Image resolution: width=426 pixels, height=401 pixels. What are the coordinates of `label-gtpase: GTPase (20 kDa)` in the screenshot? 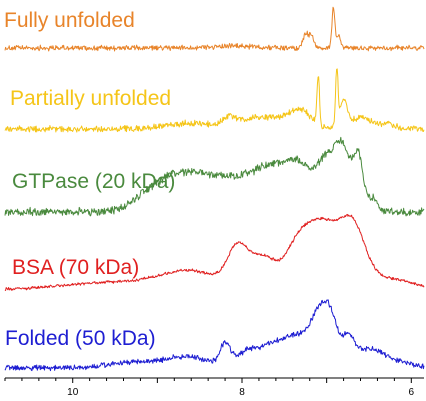 It's located at (94, 181).